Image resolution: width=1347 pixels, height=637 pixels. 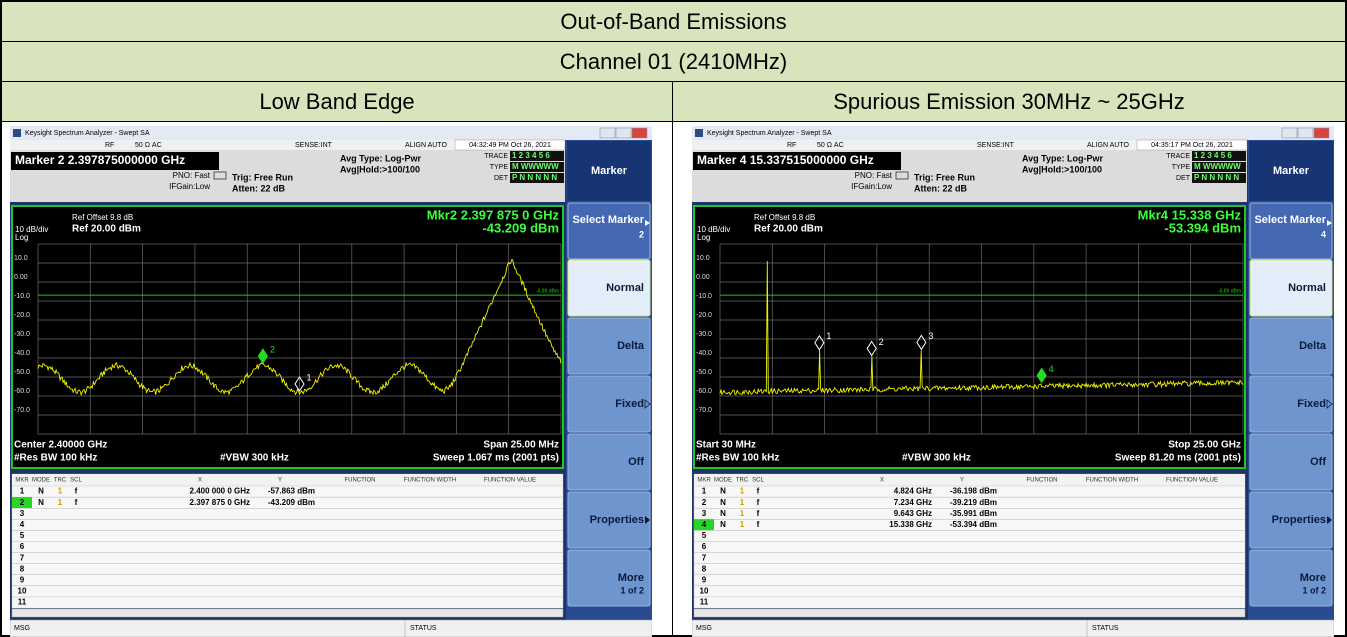 I want to click on indicator-text: M WWWWW, so click(x=535, y=166).